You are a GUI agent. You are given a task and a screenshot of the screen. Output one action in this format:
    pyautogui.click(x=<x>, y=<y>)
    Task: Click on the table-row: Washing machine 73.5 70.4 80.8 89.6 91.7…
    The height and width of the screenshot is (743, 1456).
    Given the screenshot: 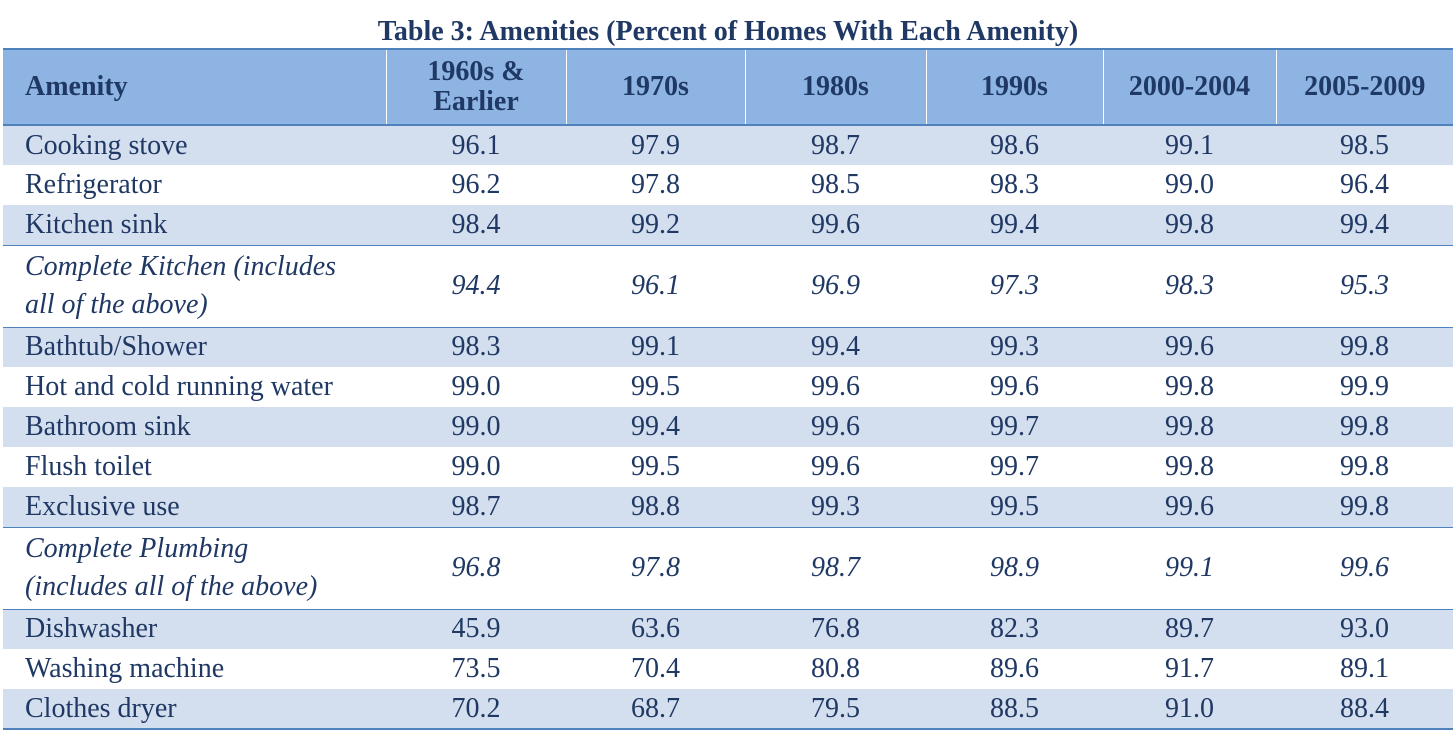 What is the action you would take?
    pyautogui.click(x=728, y=669)
    